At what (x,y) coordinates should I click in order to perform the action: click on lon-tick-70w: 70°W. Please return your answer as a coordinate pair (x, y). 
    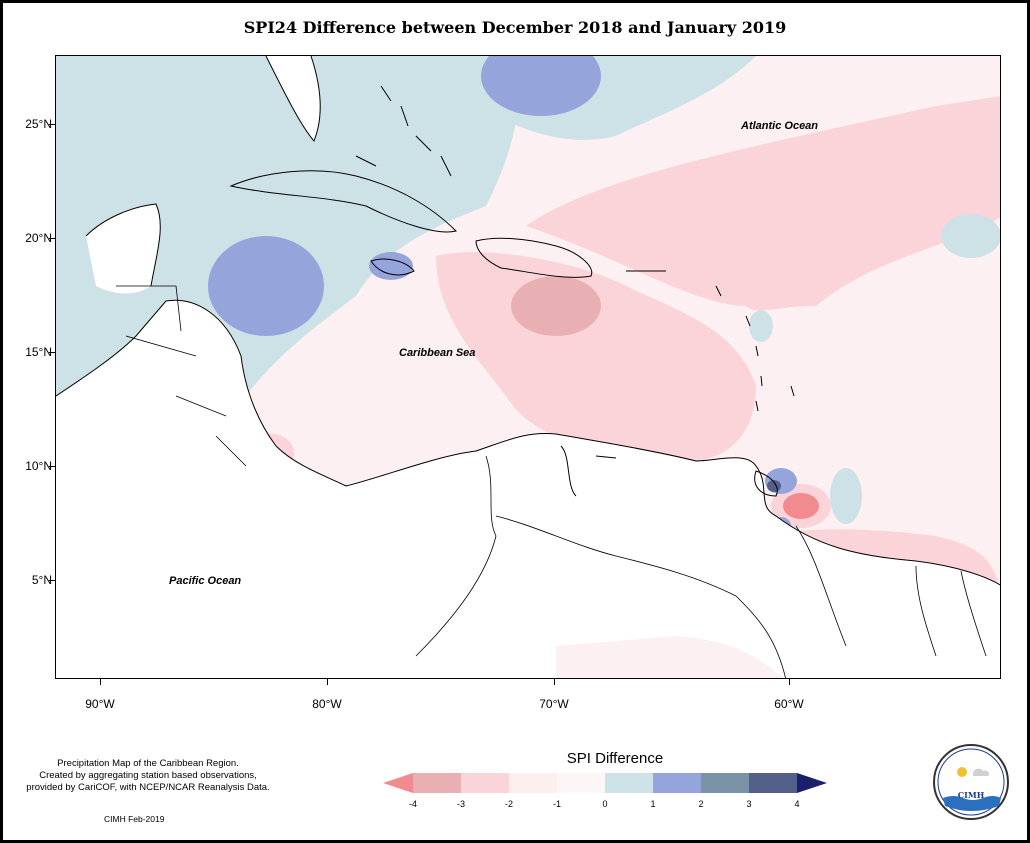
    Looking at the image, I should click on (554, 704).